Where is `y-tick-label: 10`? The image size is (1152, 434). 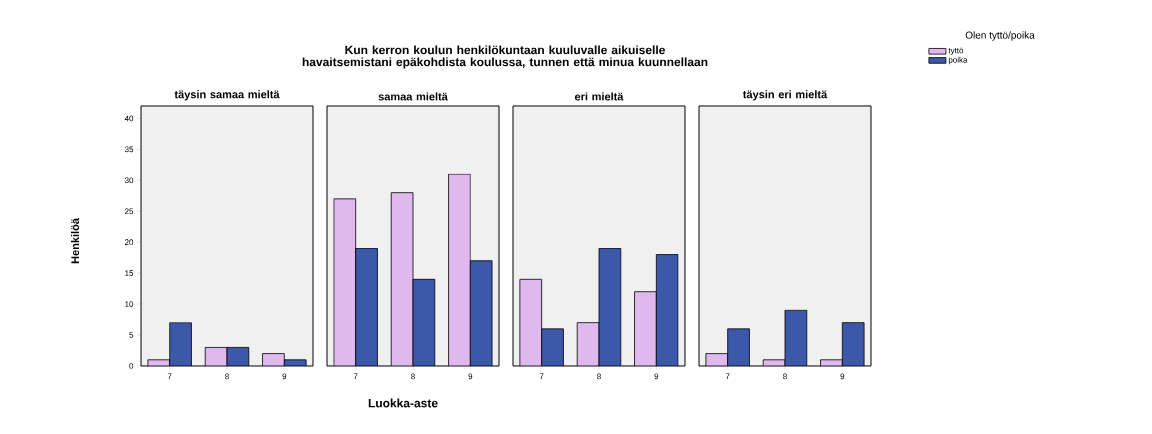 y-tick-label: 10 is located at coordinates (129, 304).